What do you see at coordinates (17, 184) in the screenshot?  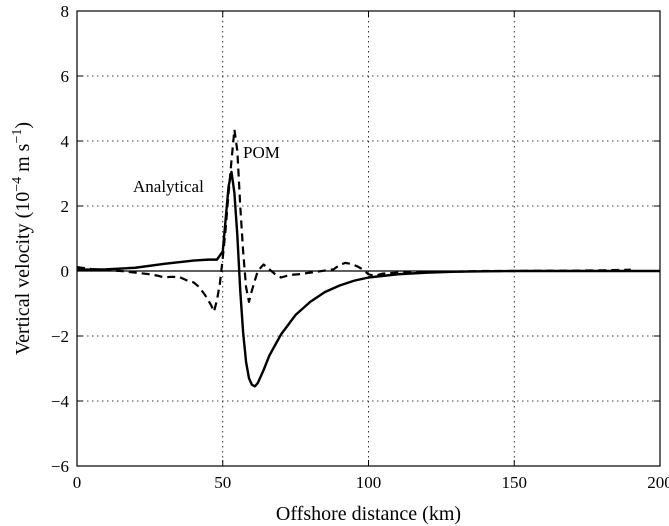 I see `y-axis-title-exponent: −4` at bounding box center [17, 184].